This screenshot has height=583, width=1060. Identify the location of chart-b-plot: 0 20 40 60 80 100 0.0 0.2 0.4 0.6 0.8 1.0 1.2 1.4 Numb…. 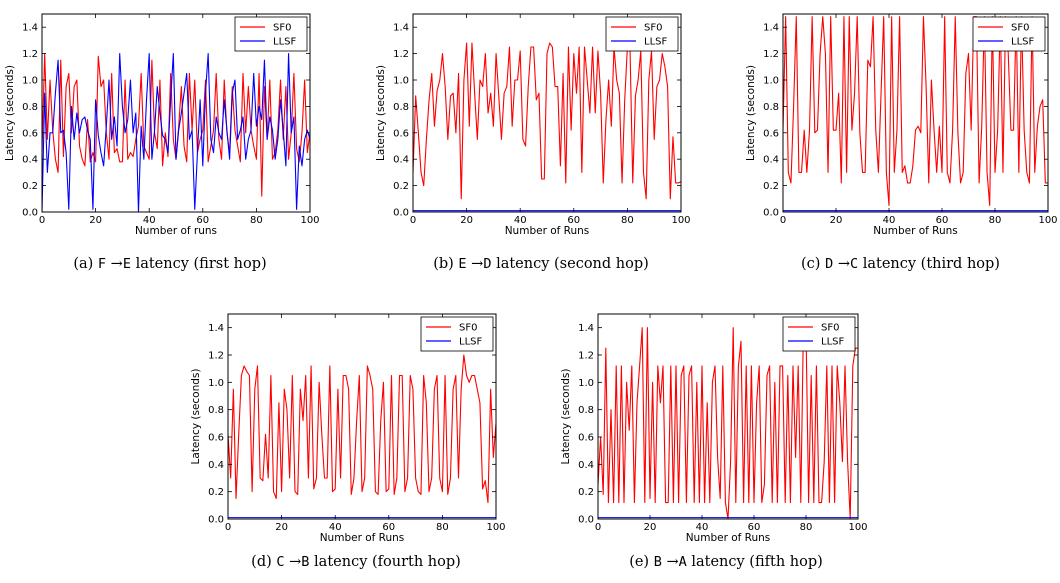
(533, 125).